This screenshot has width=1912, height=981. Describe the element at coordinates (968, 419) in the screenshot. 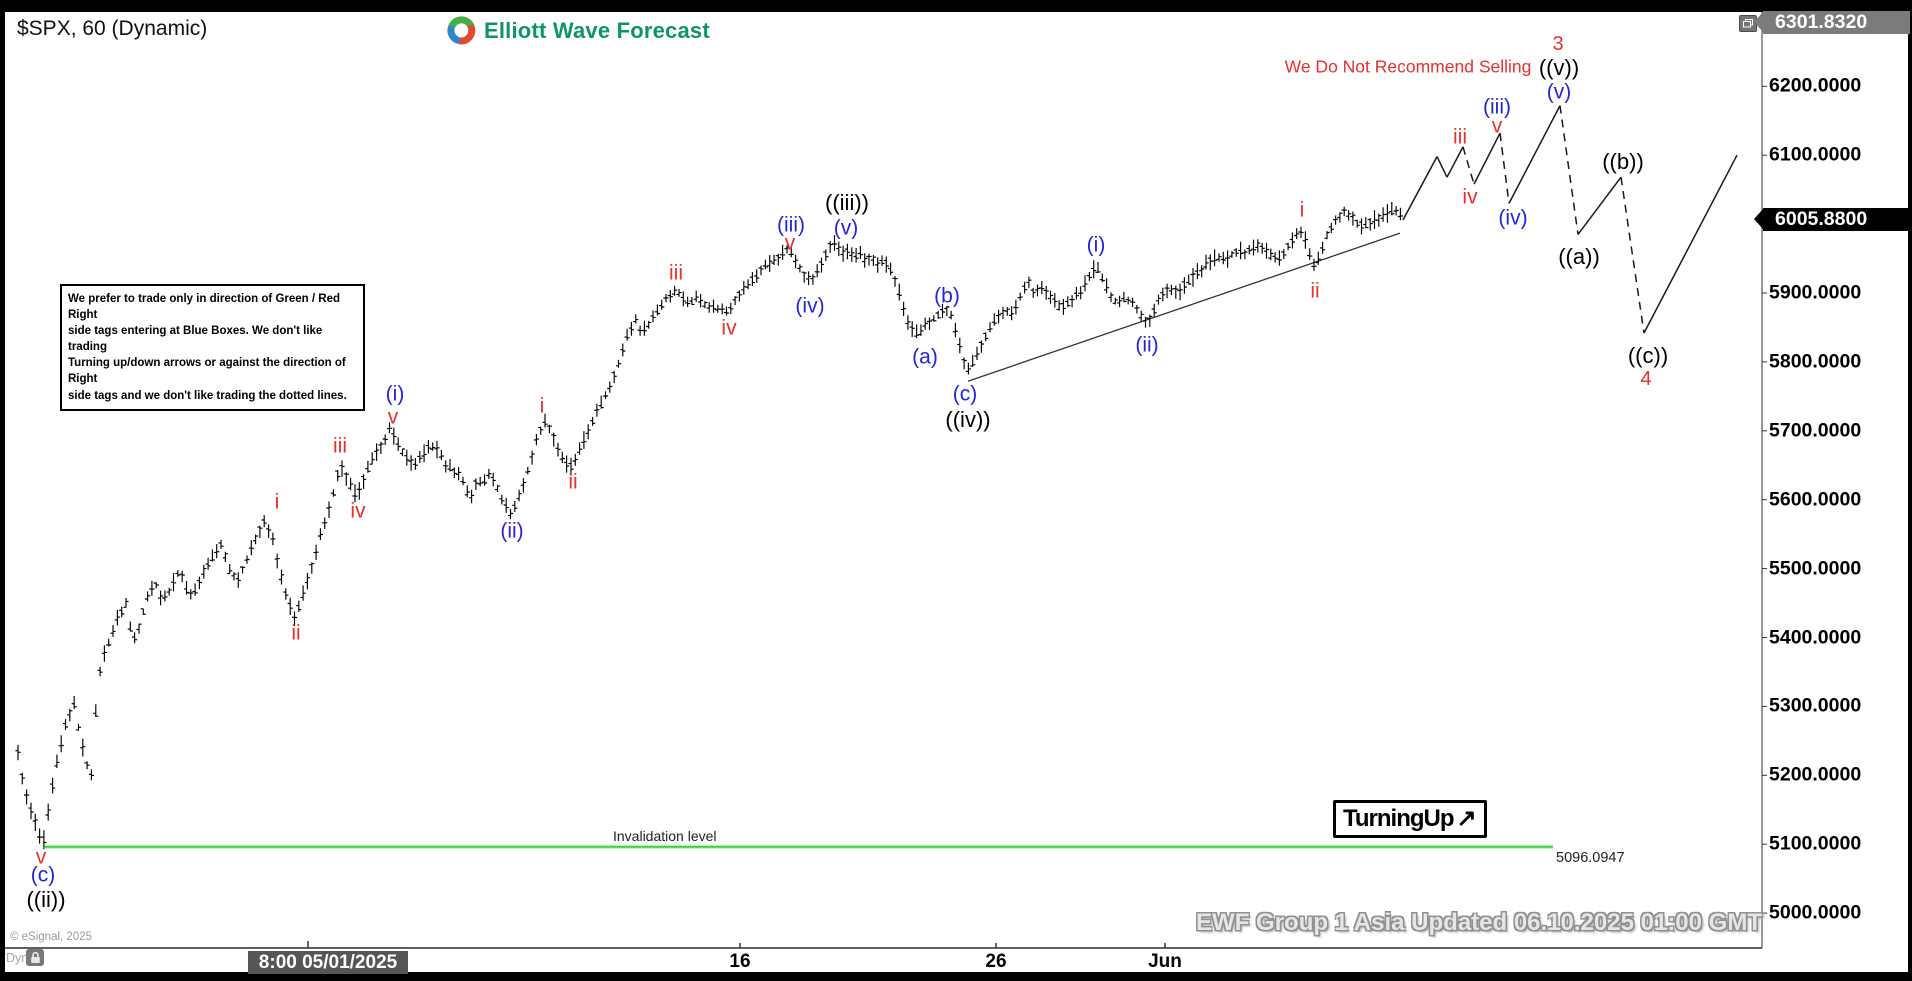

I see `wave-label-black: ((iv))` at that location.